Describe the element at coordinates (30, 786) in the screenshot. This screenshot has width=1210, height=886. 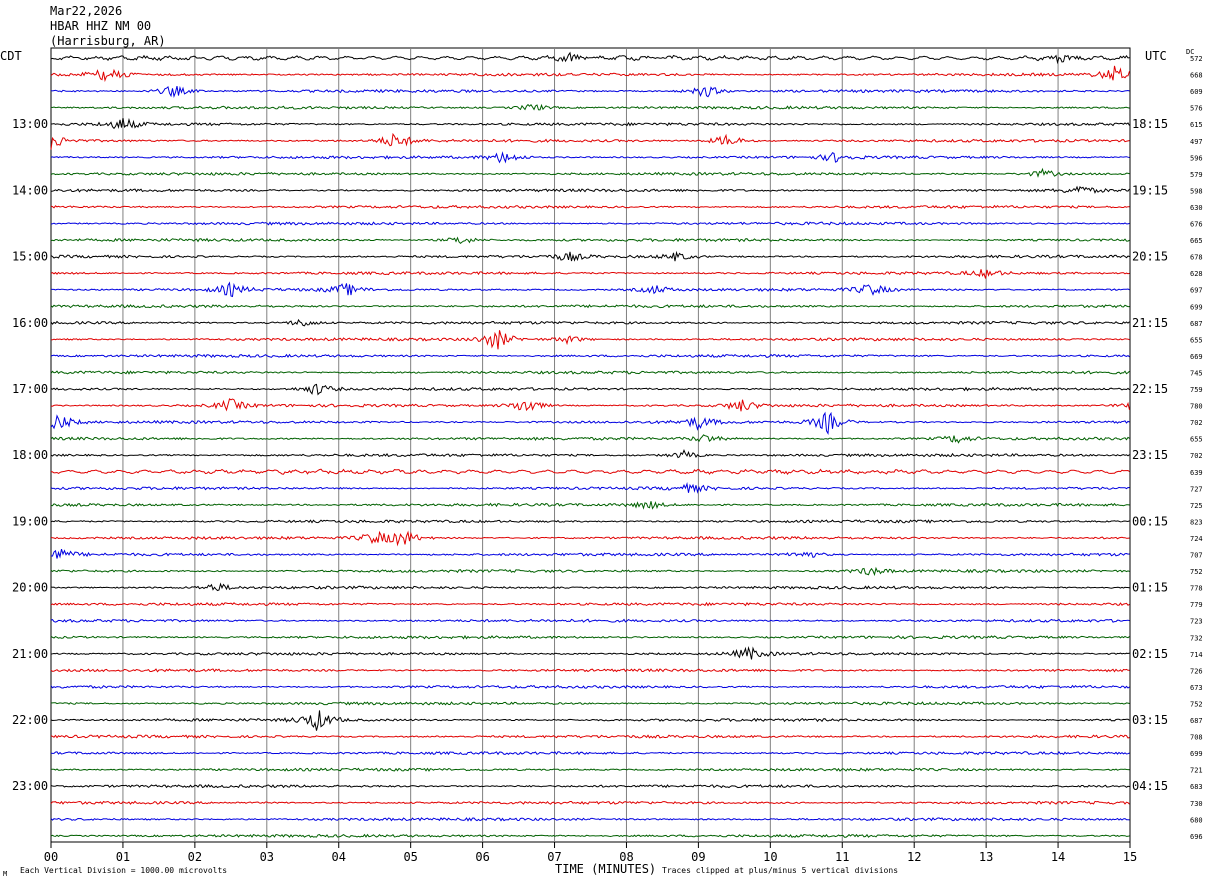
I see `left-time-label: 23:00` at that location.